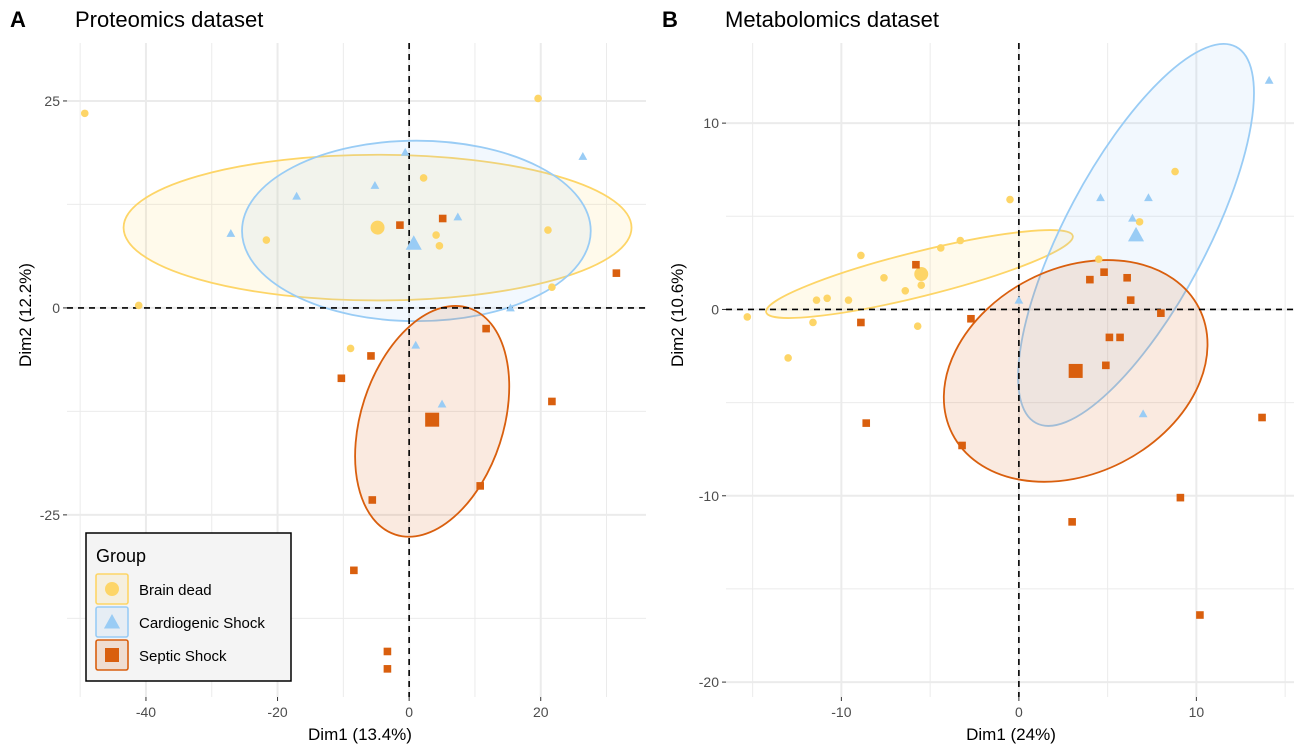 This screenshot has width=1304, height=745. What do you see at coordinates (52, 101) in the screenshot?
I see `y-tick-label: 25` at bounding box center [52, 101].